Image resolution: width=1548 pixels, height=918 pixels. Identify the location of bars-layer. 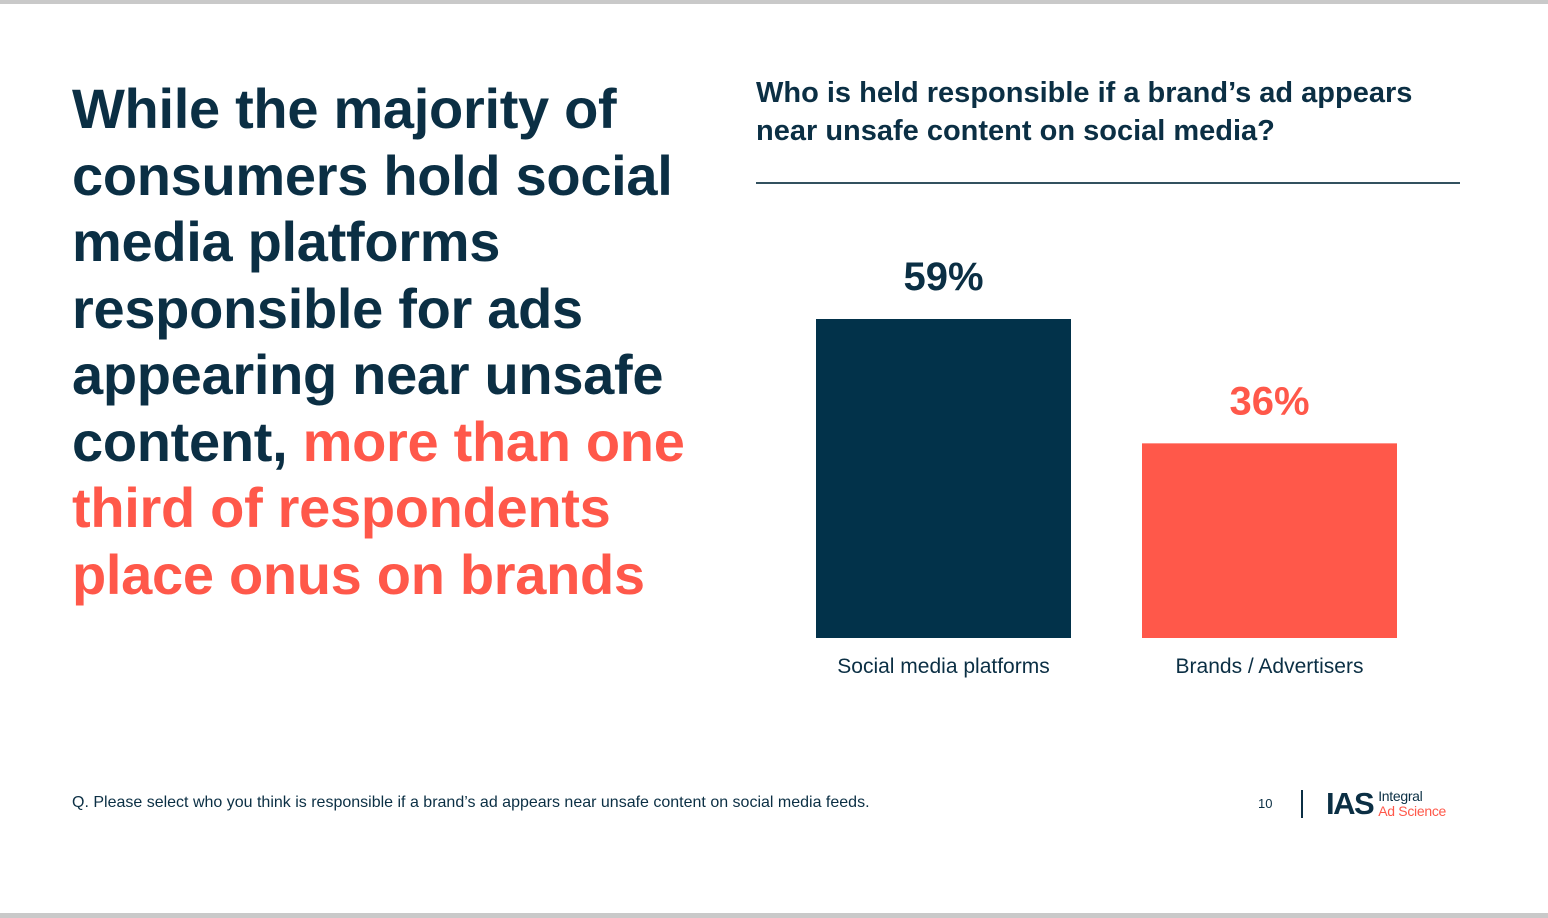
(1106, 478).